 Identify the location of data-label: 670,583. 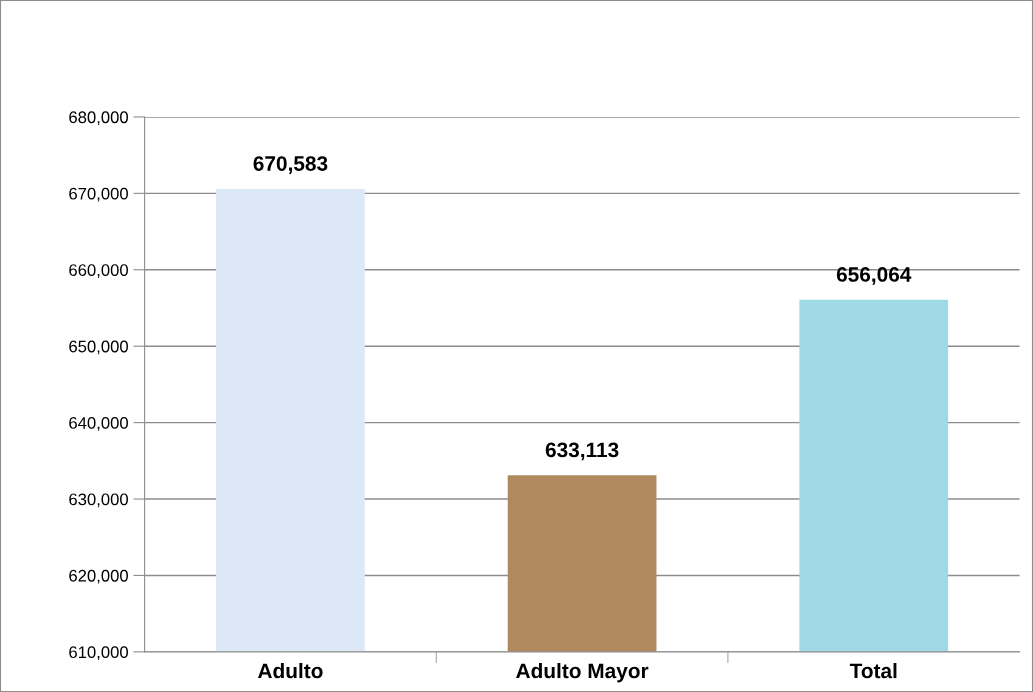
(290, 165).